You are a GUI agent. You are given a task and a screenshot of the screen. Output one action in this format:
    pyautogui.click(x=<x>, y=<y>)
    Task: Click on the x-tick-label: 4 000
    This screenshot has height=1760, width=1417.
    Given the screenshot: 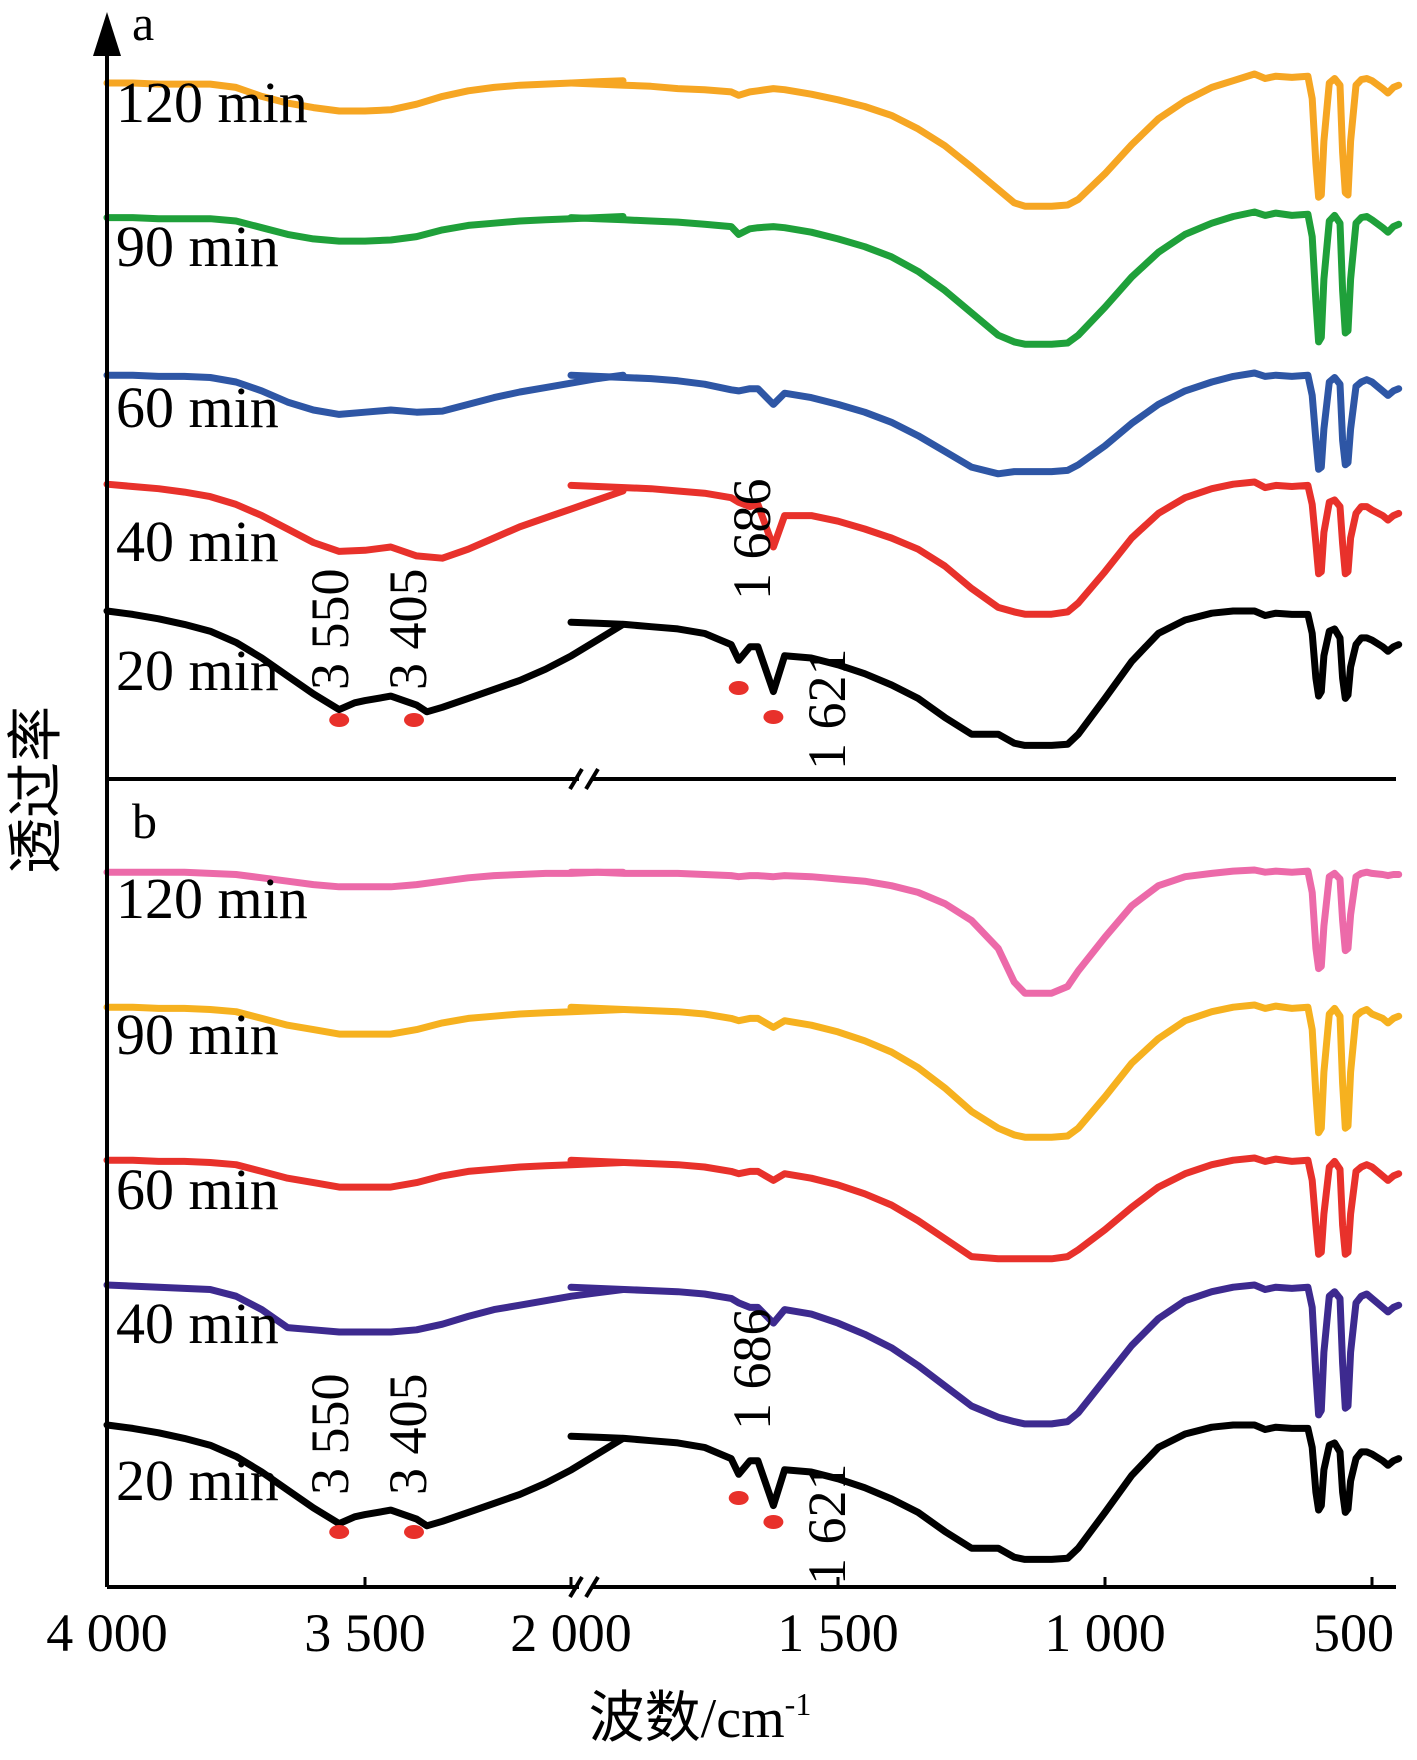 What is the action you would take?
    pyautogui.click(x=107, y=1633)
    